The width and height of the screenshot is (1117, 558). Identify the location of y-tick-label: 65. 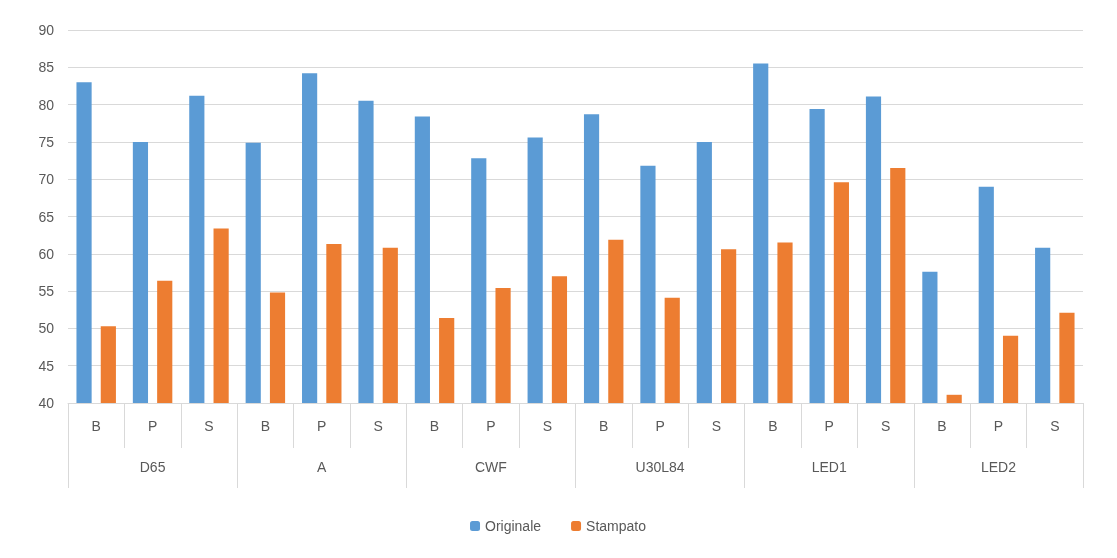
(46, 216).